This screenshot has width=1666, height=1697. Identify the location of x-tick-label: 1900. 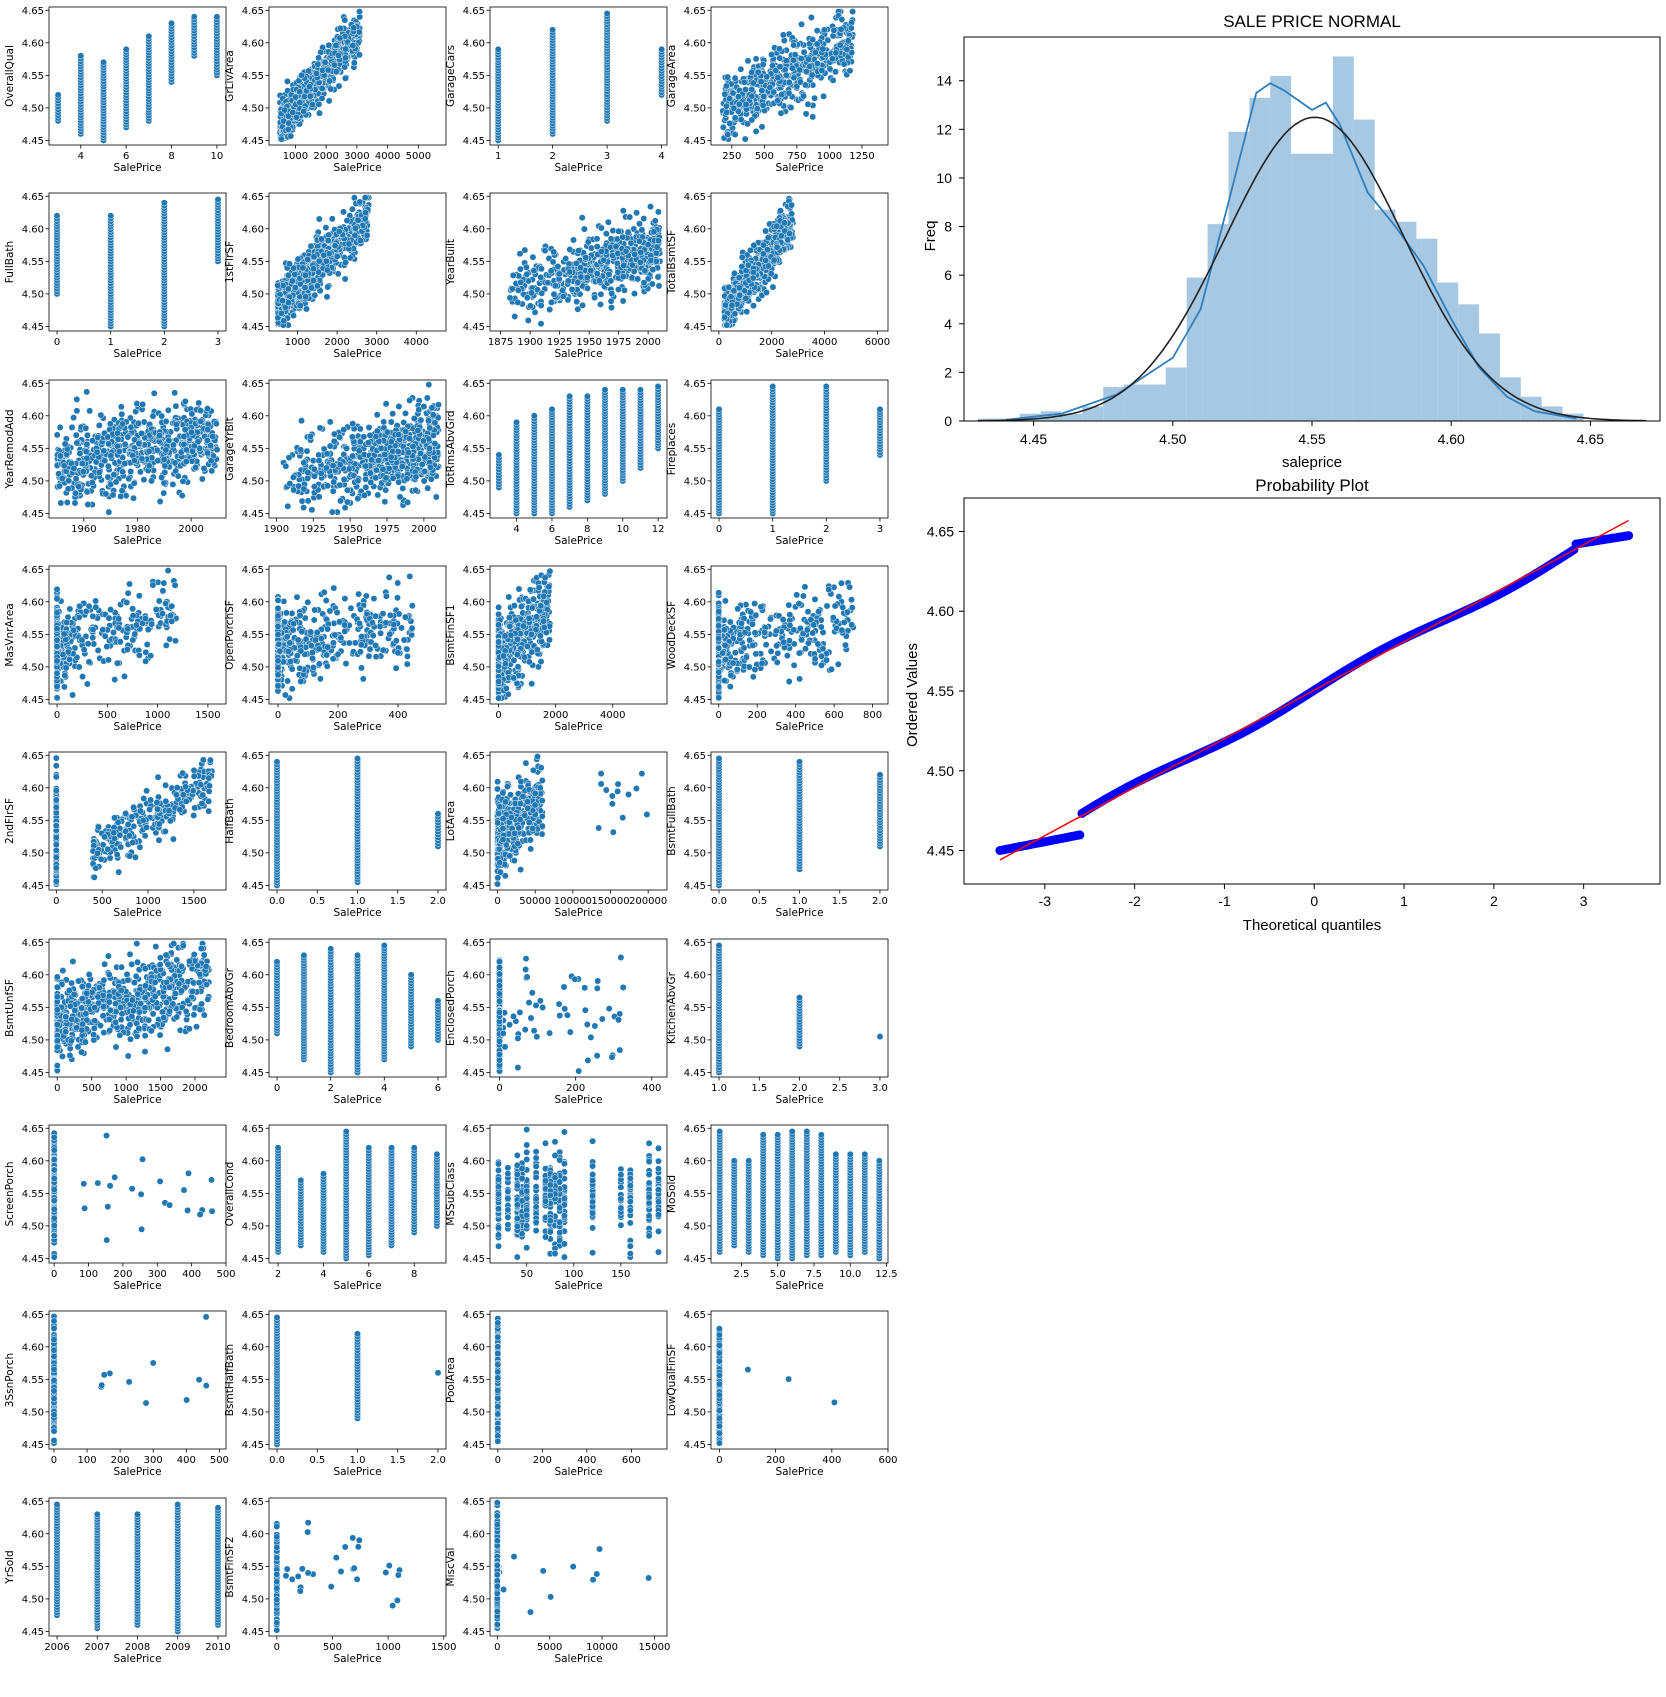
(276, 529).